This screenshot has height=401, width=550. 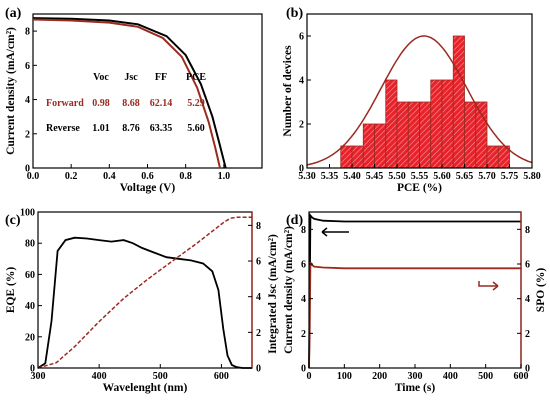 I want to click on panel-c-y2-tick-label: 8, so click(x=258, y=226).